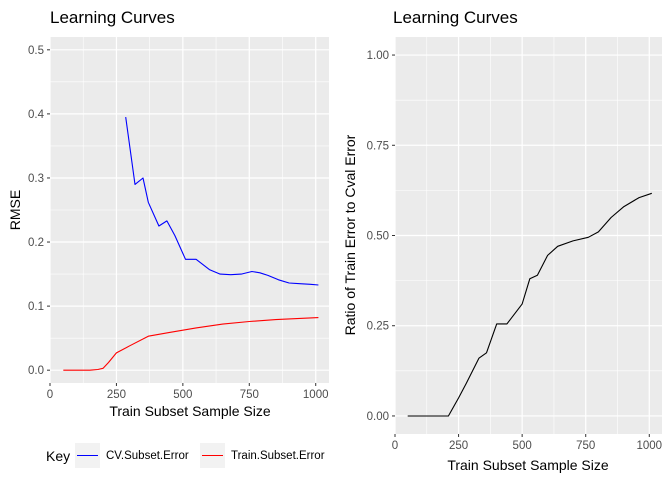 The height and width of the screenshot is (480, 672). What do you see at coordinates (15, 210) in the screenshot?
I see `rmse-y-axis-label: RMSE` at bounding box center [15, 210].